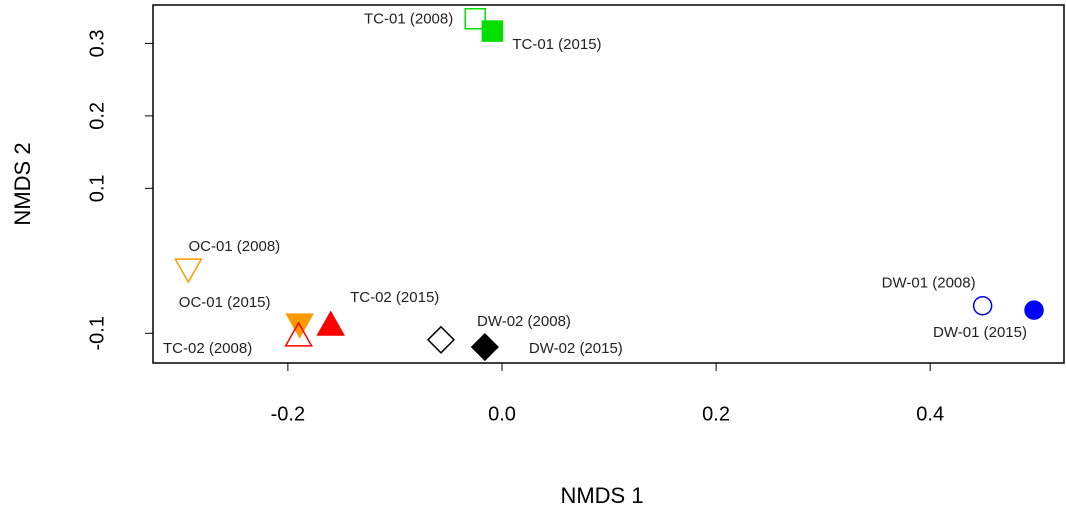  What do you see at coordinates (716, 414) in the screenshot?
I see `x-tick-label: 0.2` at bounding box center [716, 414].